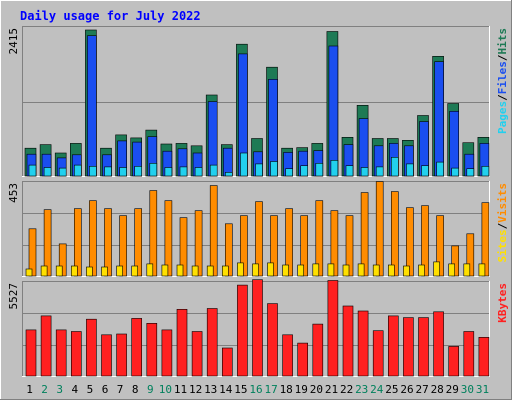 The image size is (512, 400). Describe the element at coordinates (331, 389) in the screenshot. I see `x-tick-label-day-21: 21` at that location.